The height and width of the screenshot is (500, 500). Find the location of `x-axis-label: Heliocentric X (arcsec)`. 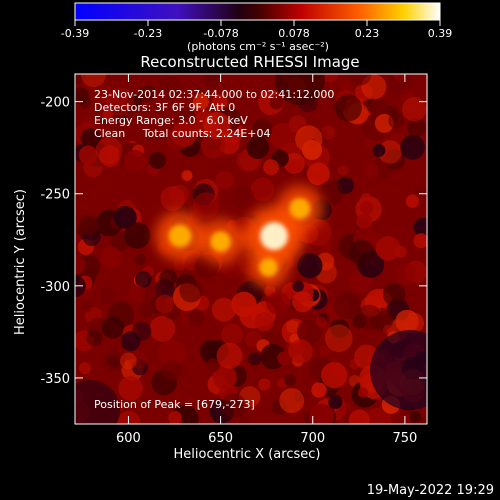

x-axis-label: Heliocentric X (arcsec) is located at coordinates (247, 454).